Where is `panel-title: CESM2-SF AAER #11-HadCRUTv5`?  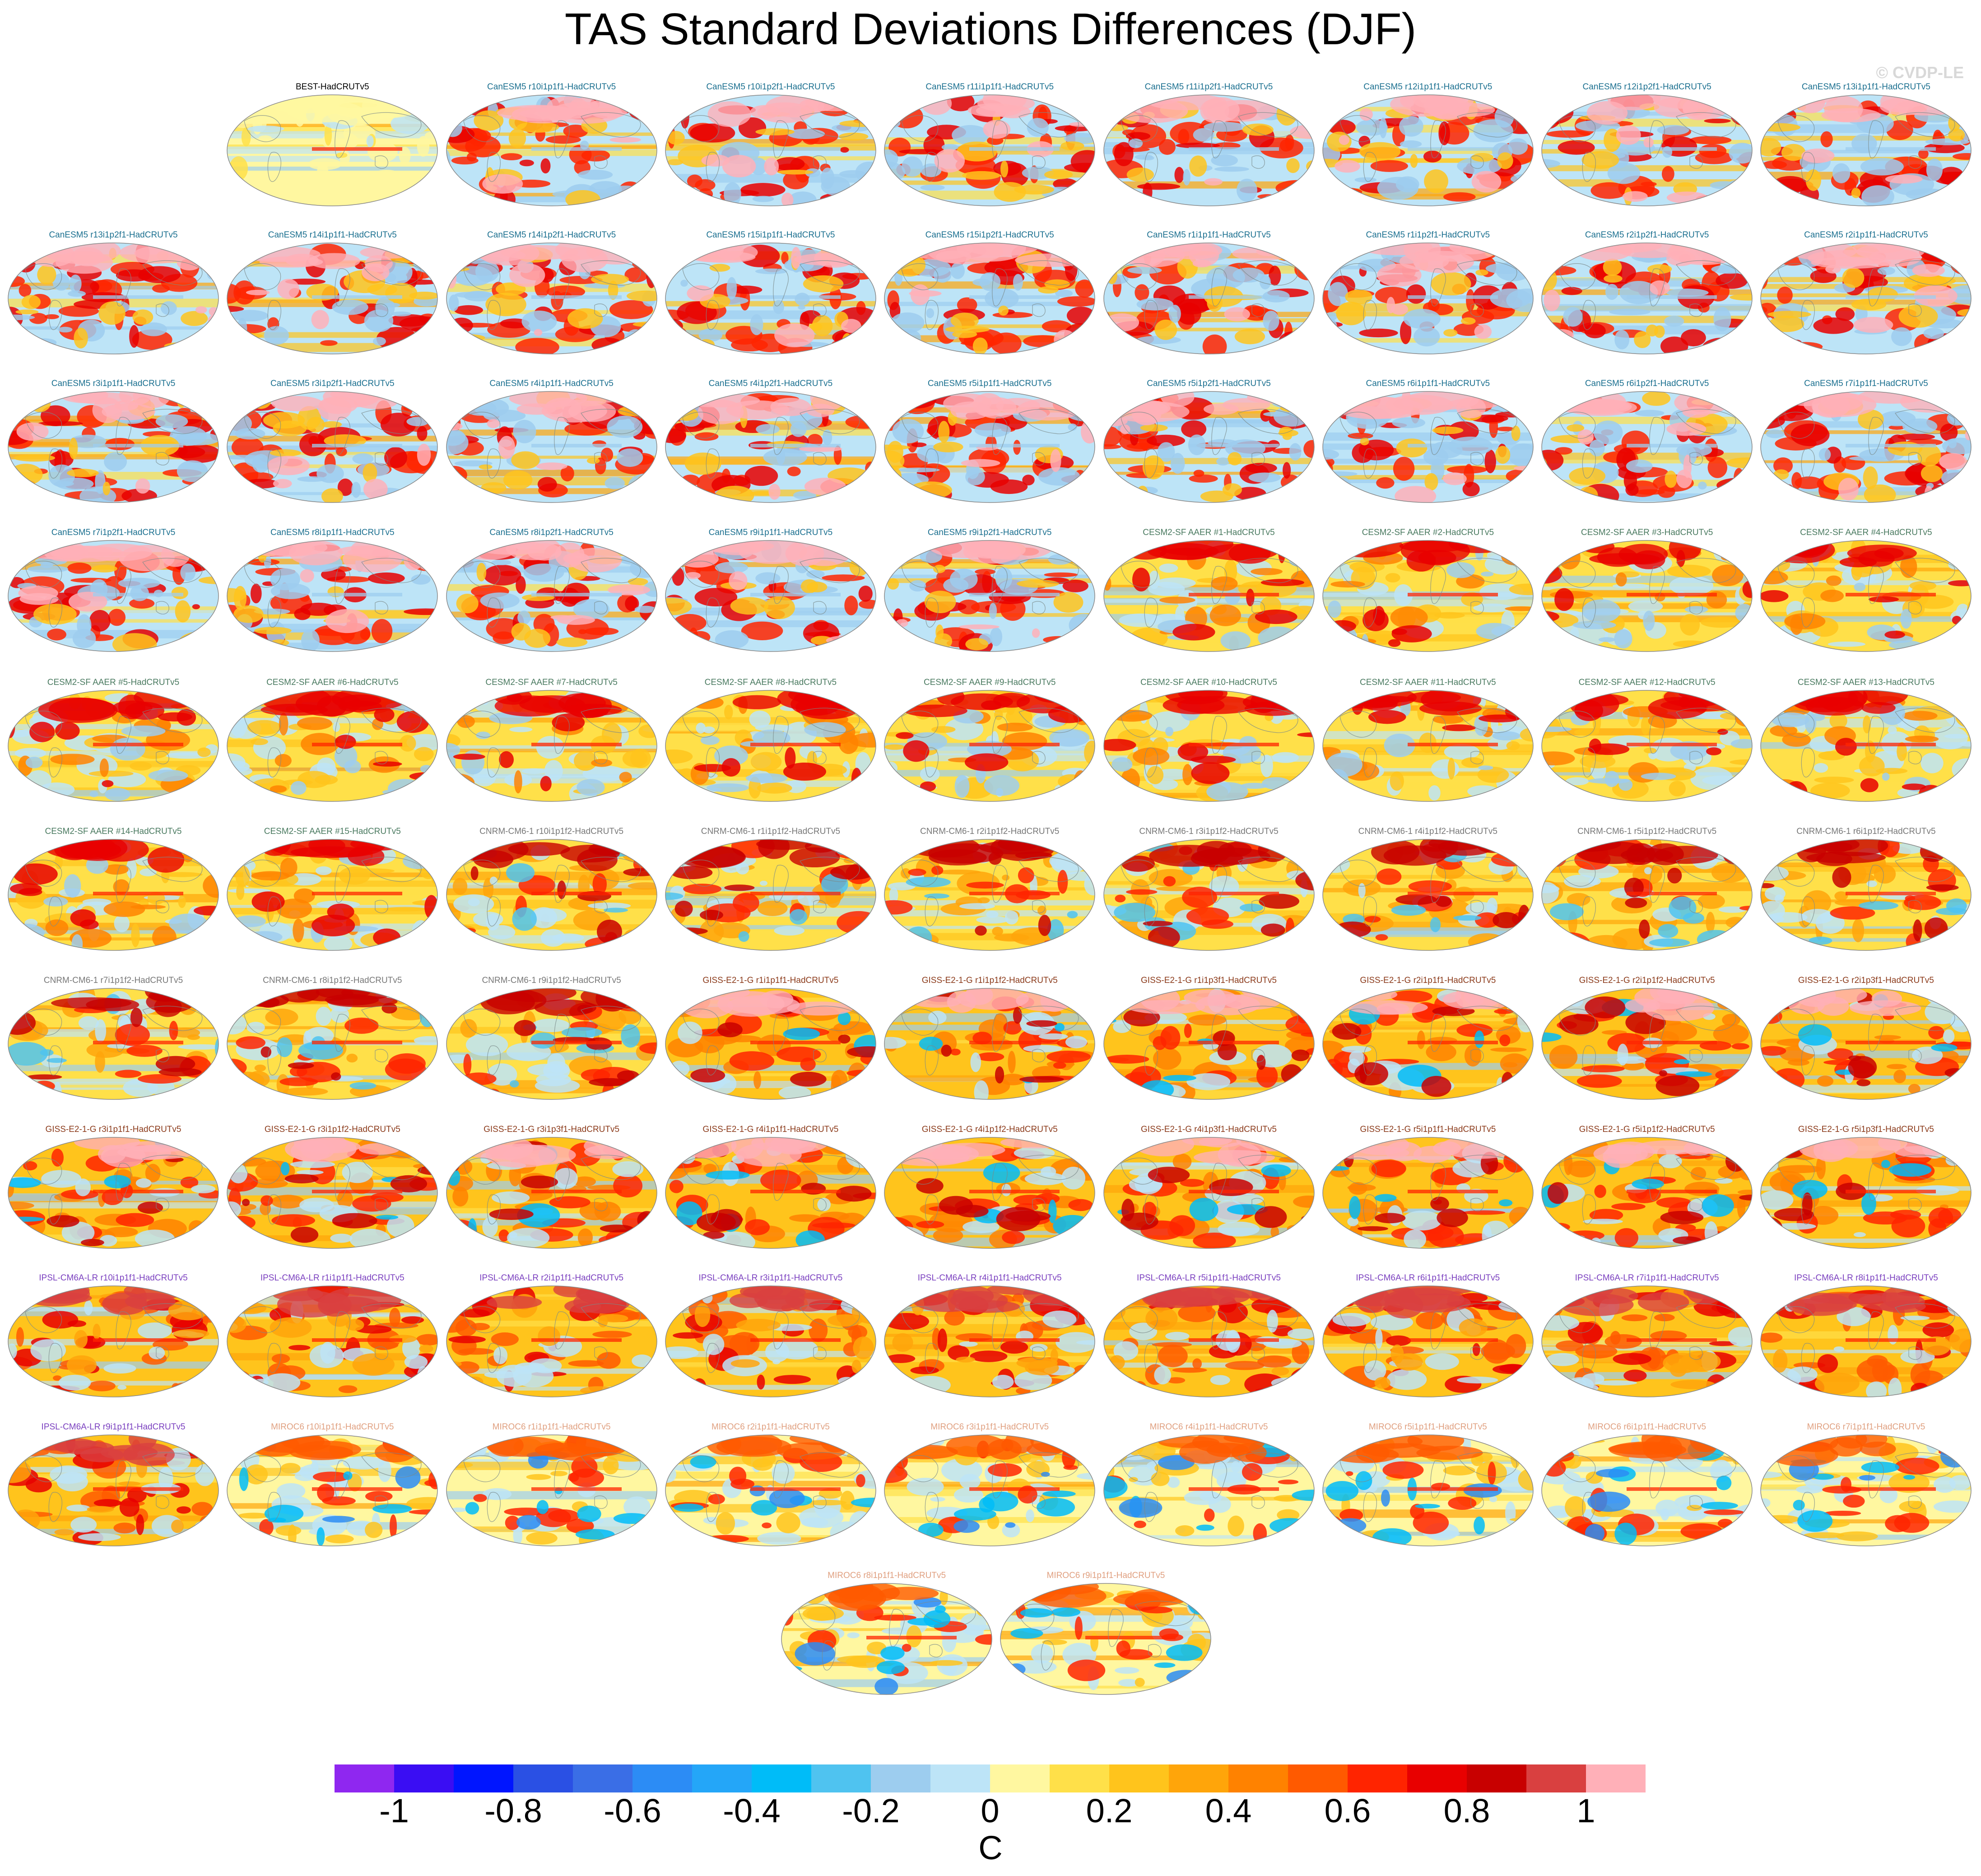
panel-title: CESM2-SF AAER #11-HadCRUTv5 is located at coordinates (1427, 682).